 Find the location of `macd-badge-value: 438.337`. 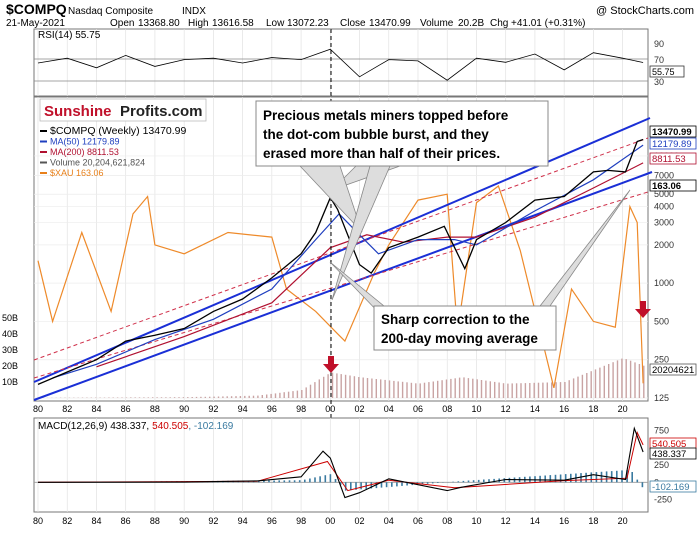

macd-badge-value: 438.337 is located at coordinates (669, 454).